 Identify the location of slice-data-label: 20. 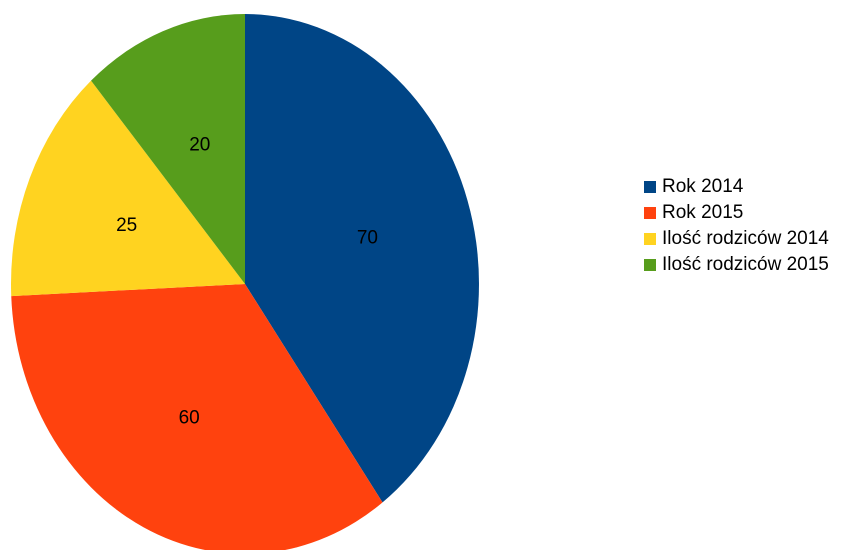
(199, 144).